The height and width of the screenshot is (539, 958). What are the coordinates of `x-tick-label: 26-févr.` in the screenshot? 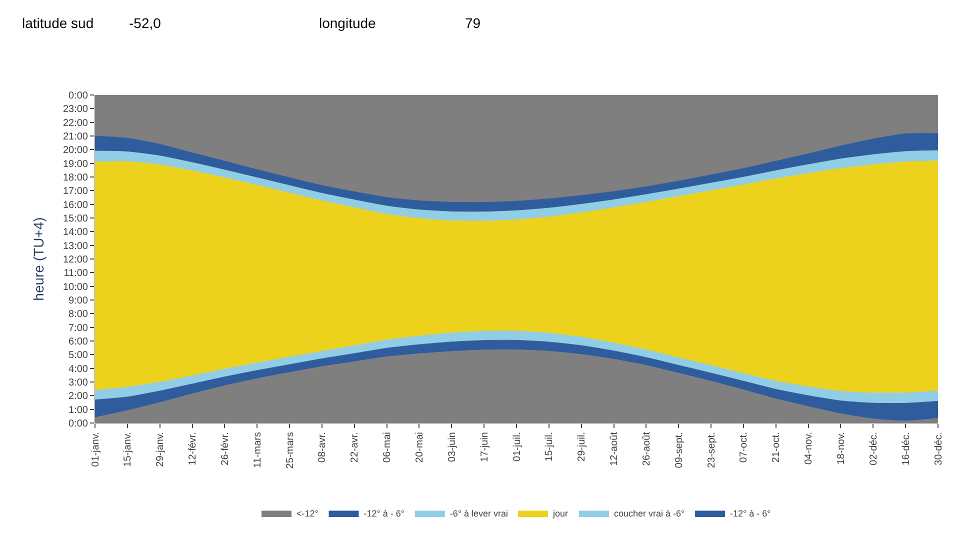 It's located at (225, 449).